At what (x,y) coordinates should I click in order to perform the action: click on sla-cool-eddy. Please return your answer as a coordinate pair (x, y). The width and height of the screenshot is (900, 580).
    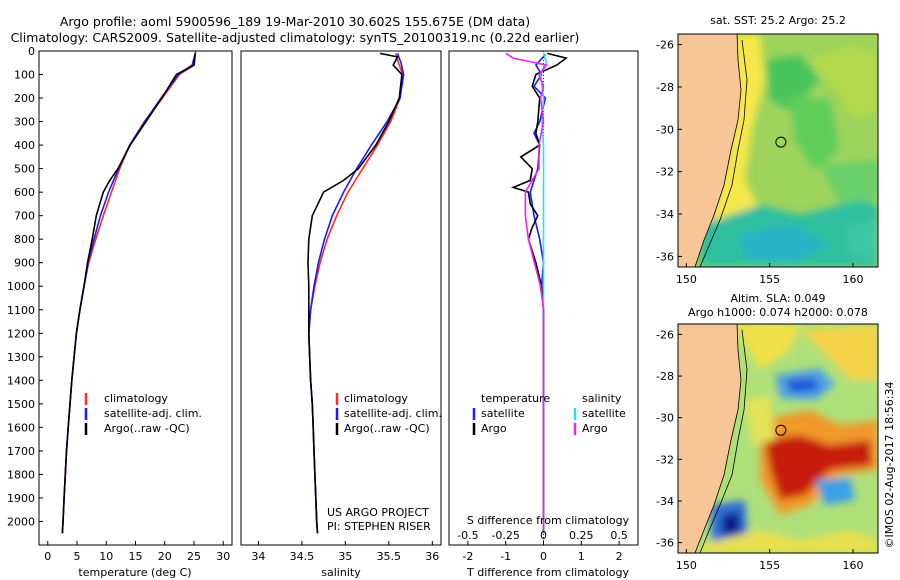
    Looking at the image, I should click on (835, 491).